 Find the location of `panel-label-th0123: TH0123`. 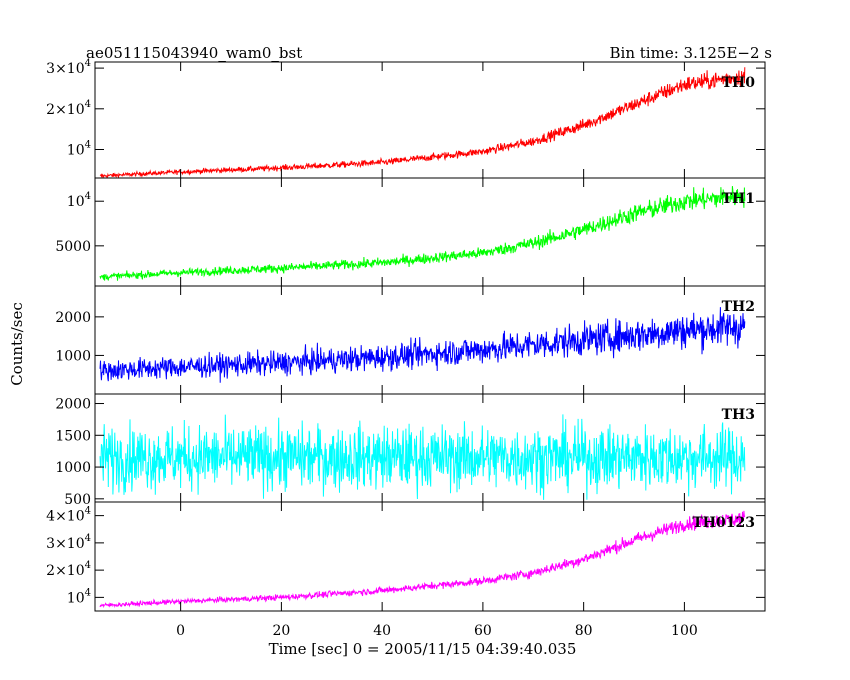

panel-label-th0123: TH0123 is located at coordinates (723, 523).